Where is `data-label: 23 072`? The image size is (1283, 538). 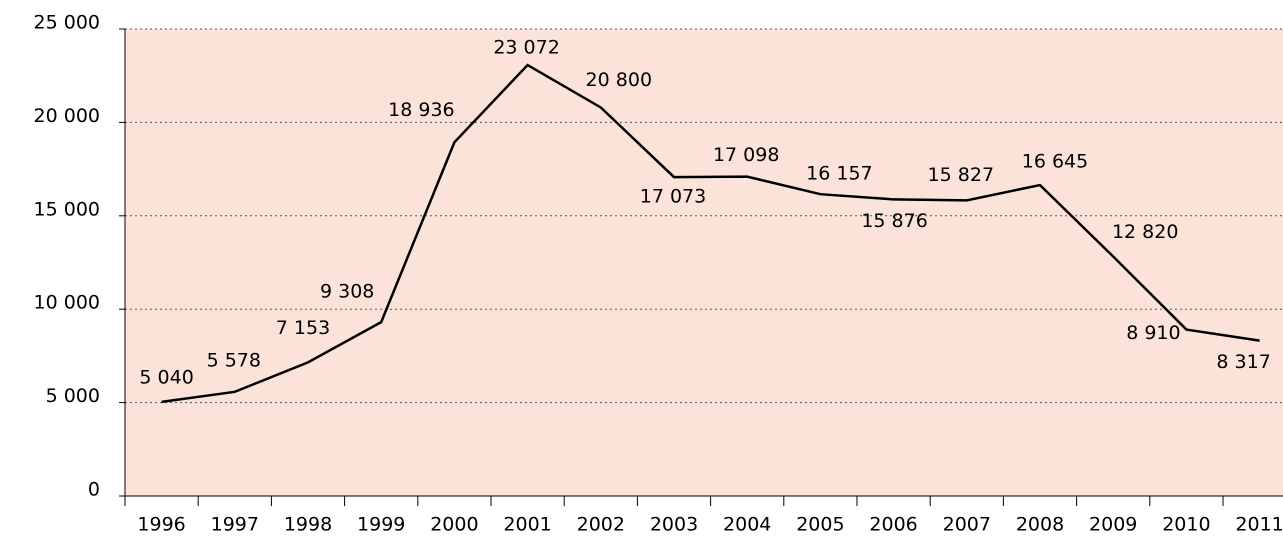 data-label: 23 072 is located at coordinates (526, 48).